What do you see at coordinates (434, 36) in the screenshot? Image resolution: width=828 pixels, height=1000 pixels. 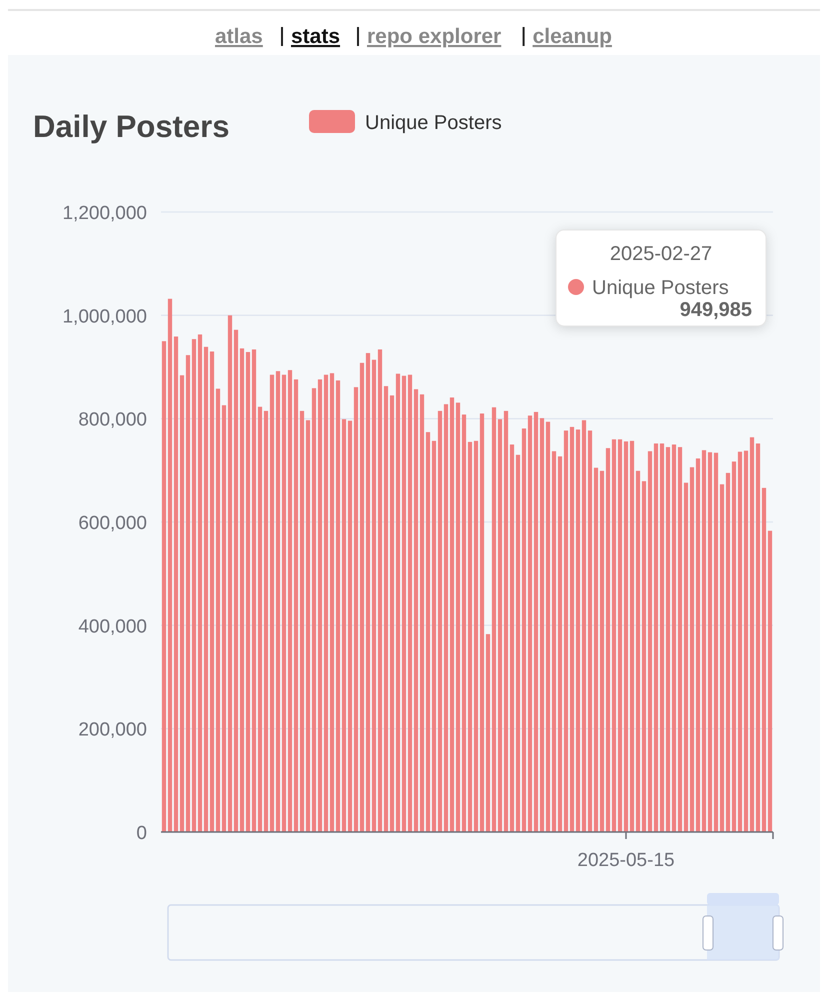 I see `text: repo explorer` at bounding box center [434, 36].